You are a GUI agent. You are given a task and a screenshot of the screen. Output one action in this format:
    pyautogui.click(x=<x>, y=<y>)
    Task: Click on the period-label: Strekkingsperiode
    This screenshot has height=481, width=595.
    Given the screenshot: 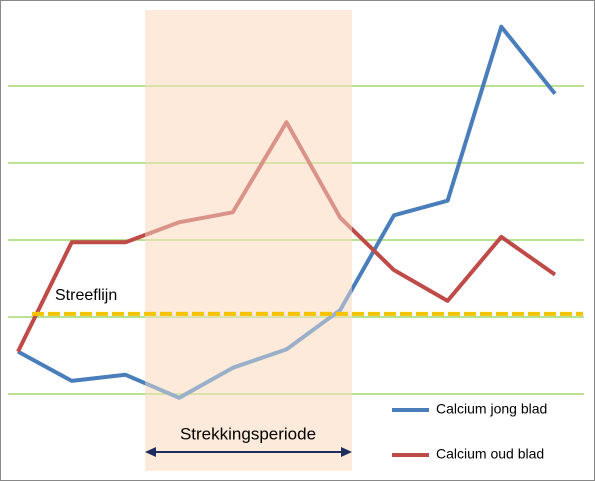 What is the action you would take?
    pyautogui.click(x=248, y=433)
    